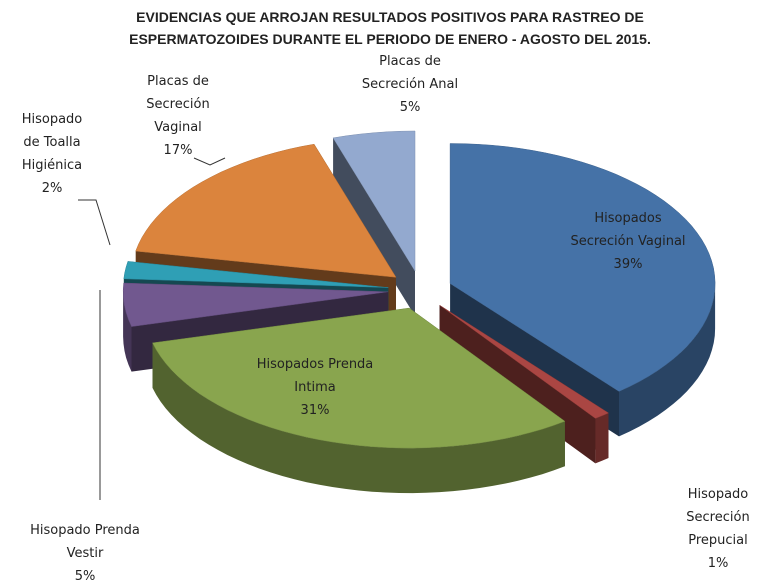 The width and height of the screenshot is (771, 585). What do you see at coordinates (177, 104) in the screenshot?
I see `slice-label: Placas de Secreción Vaginal` at bounding box center [177, 104].